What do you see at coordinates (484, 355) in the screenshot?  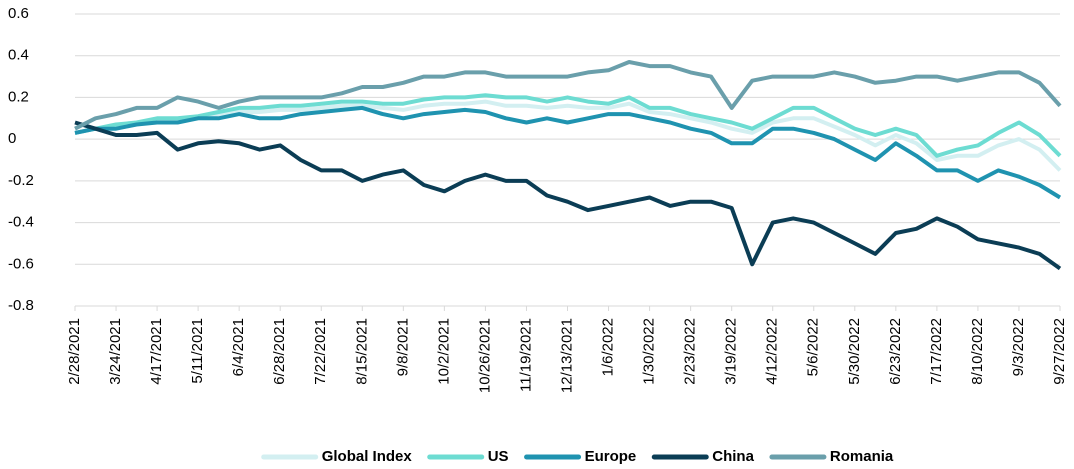 I see `x-tick-label: 10/26/2021` at bounding box center [484, 355].